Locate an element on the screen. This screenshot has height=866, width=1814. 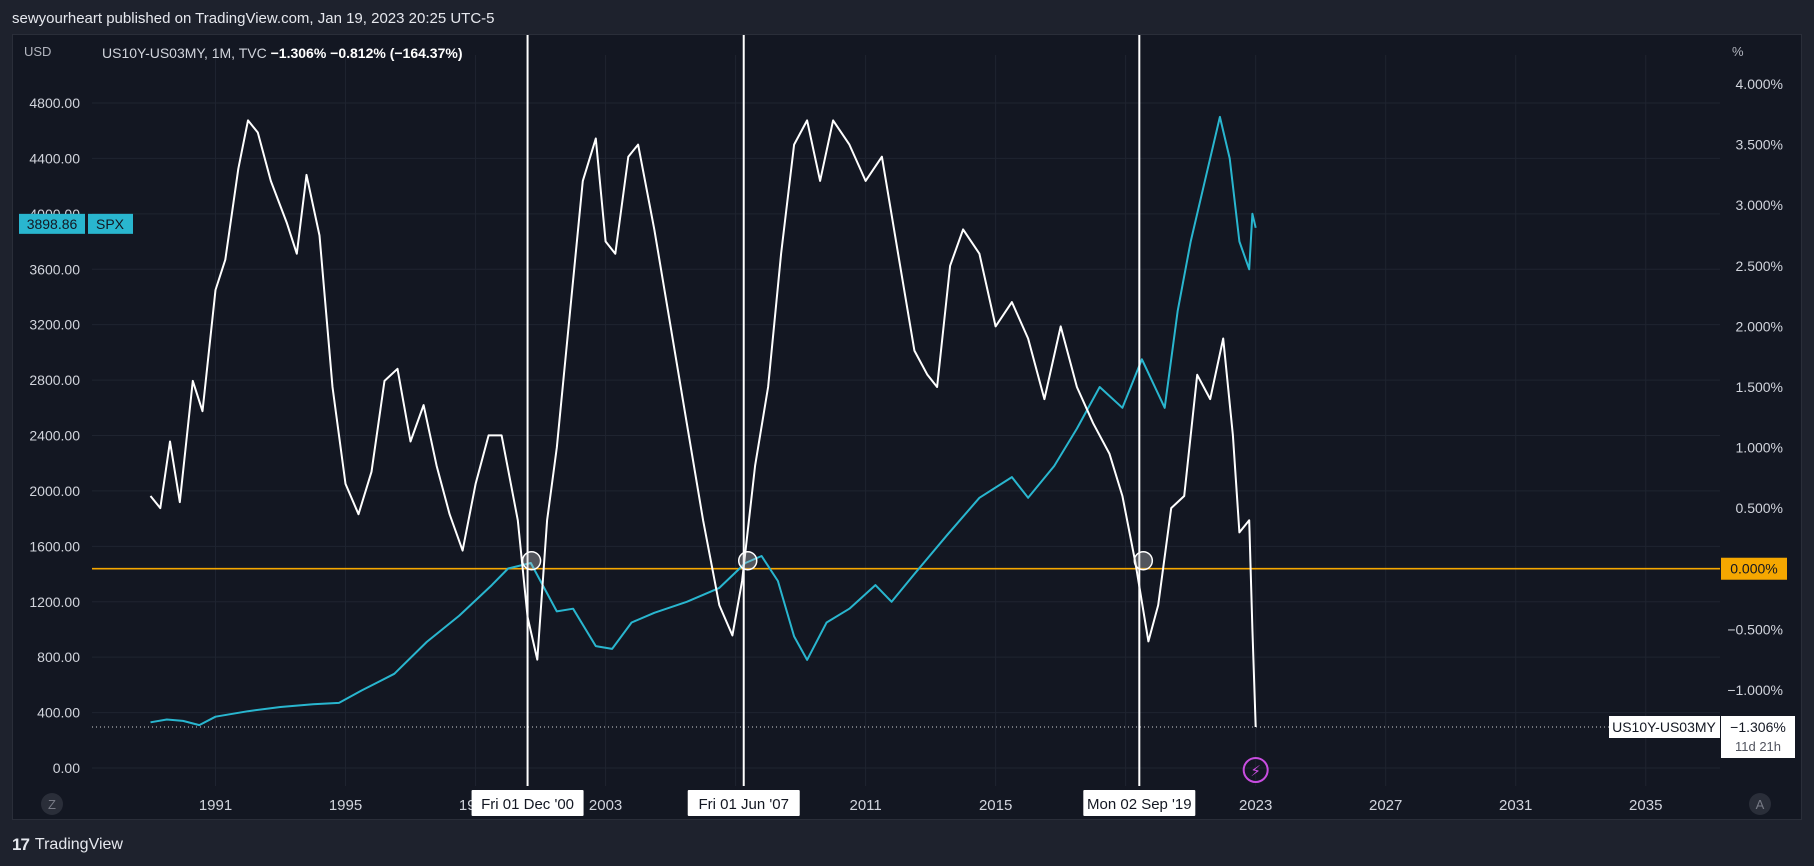
left-axis-tick-label: 2400.00 is located at coordinates (54, 436).